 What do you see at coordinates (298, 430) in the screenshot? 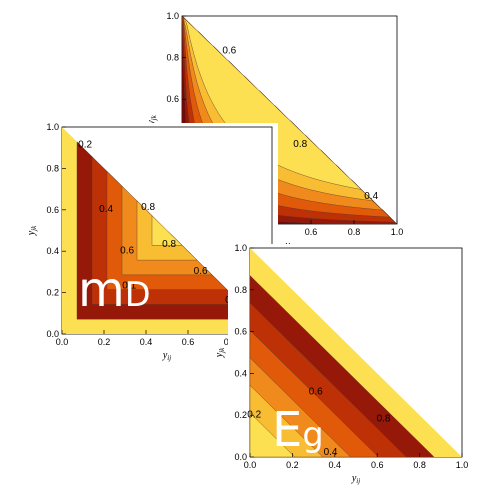
I see `panel-title: Eg` at bounding box center [298, 430].